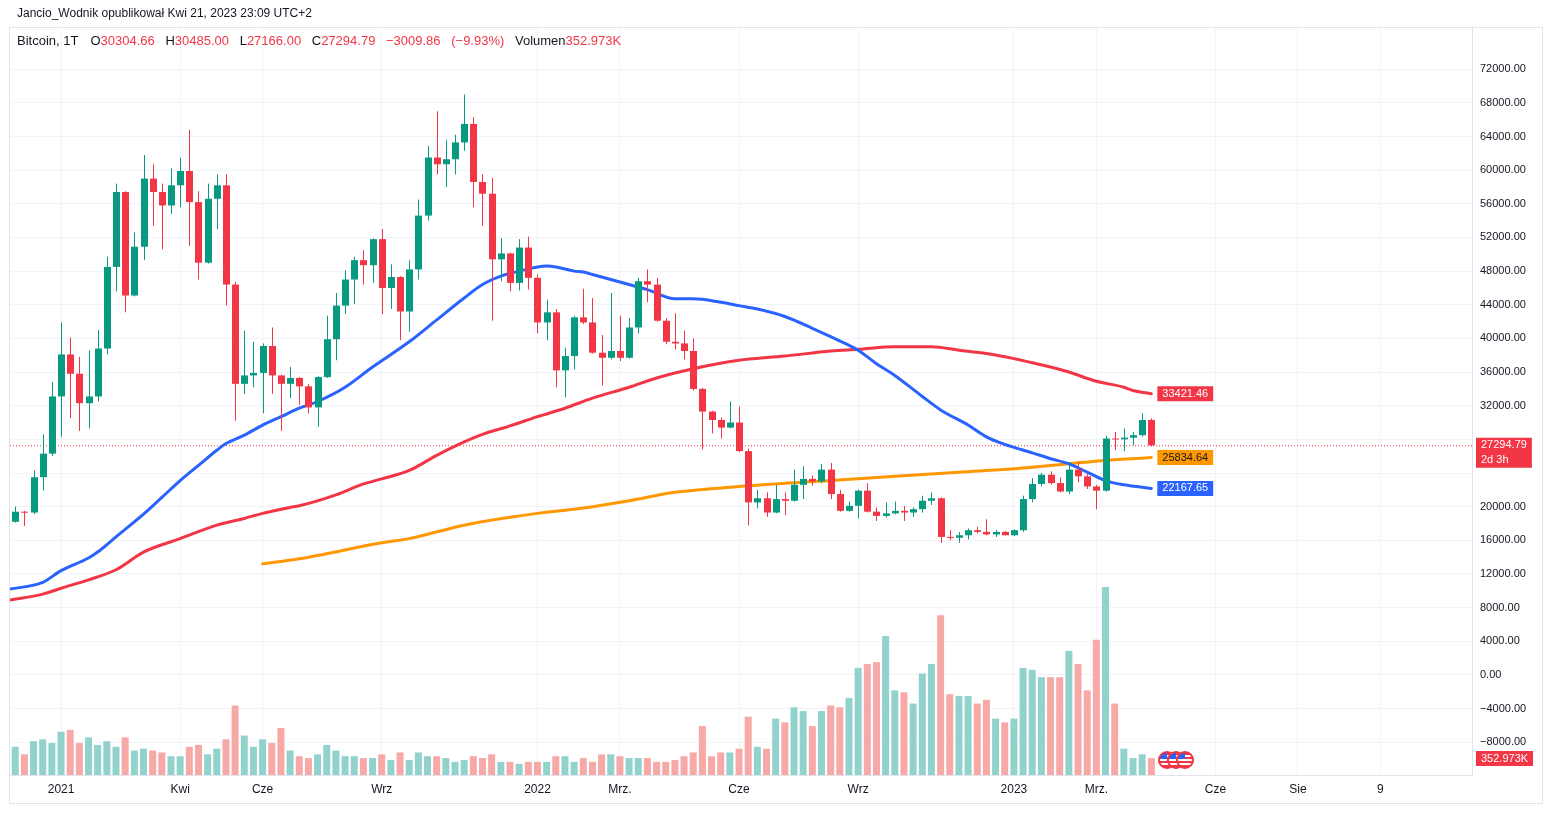  Describe the element at coordinates (1014, 788) in the screenshot. I see `x-tick-label: 2023` at that location.